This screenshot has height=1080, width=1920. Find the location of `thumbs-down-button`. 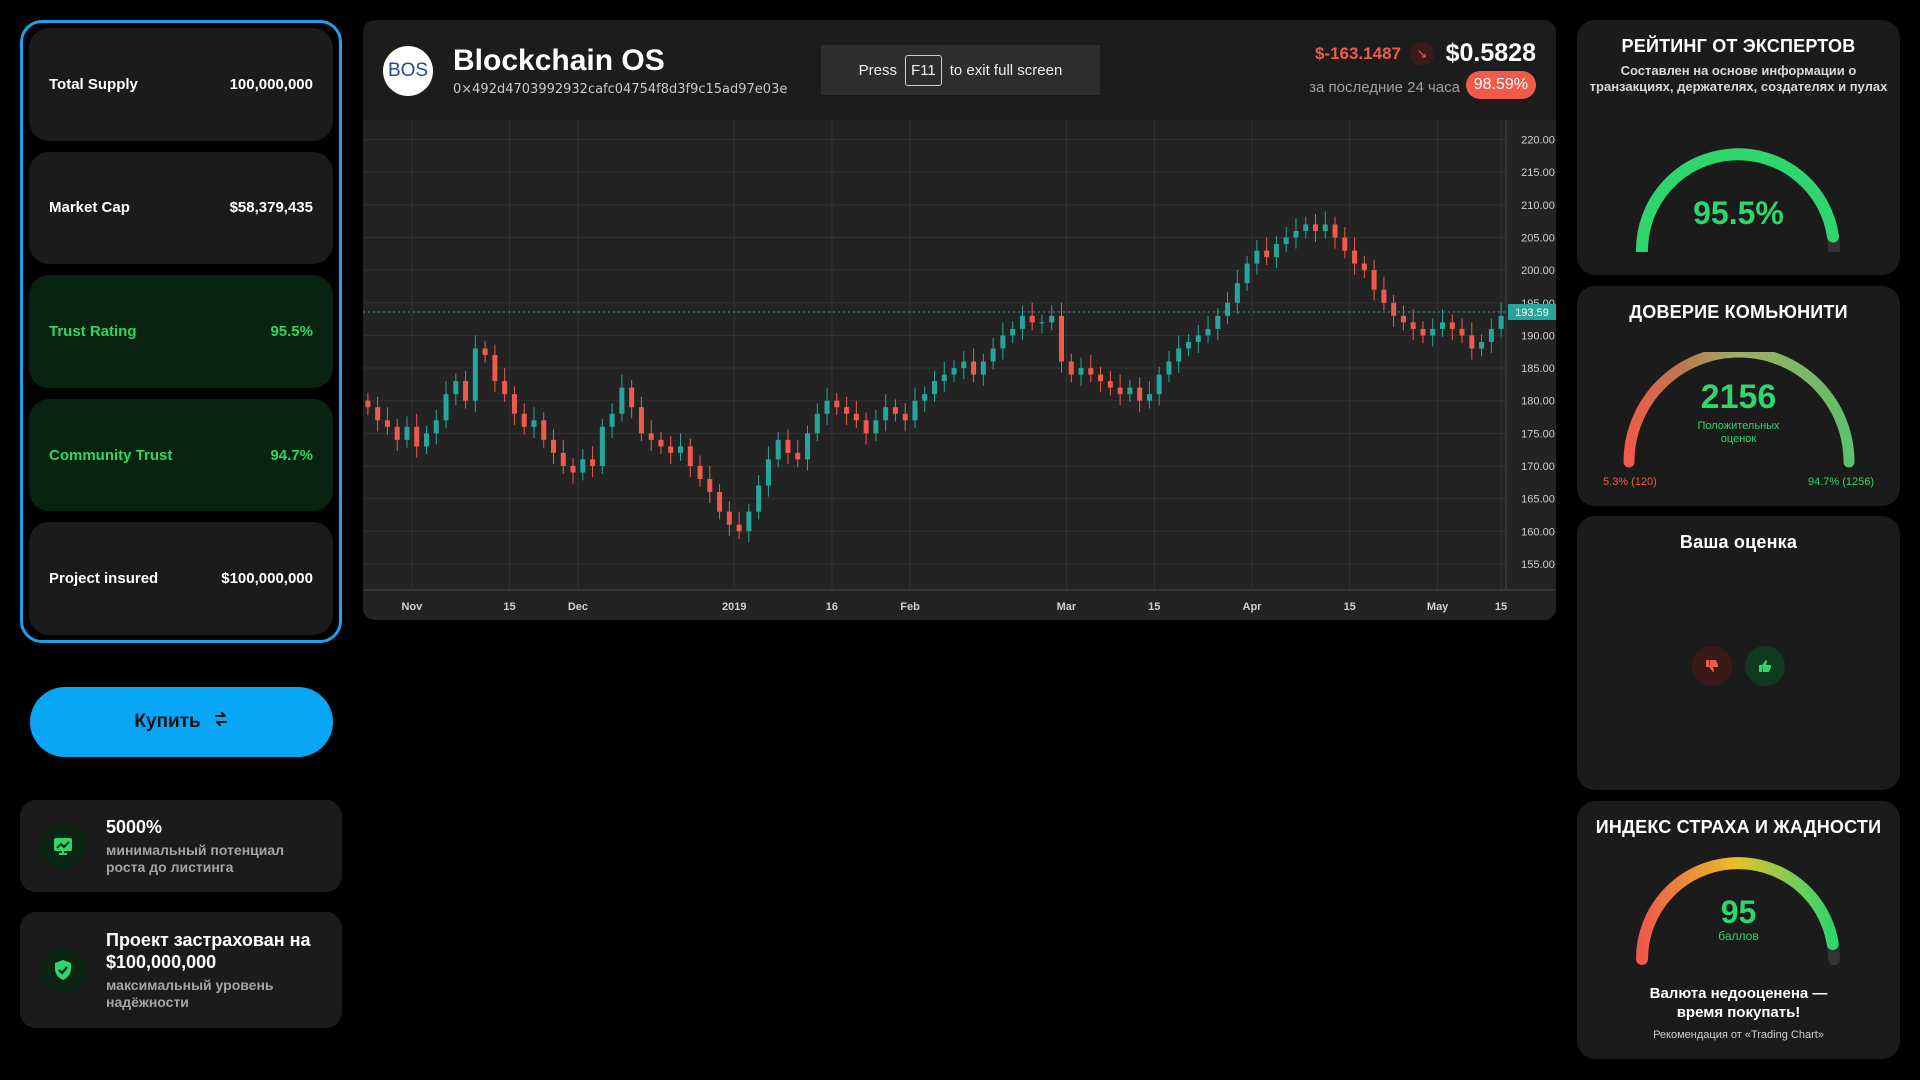

thumbs-down-button is located at coordinates (1712, 666).